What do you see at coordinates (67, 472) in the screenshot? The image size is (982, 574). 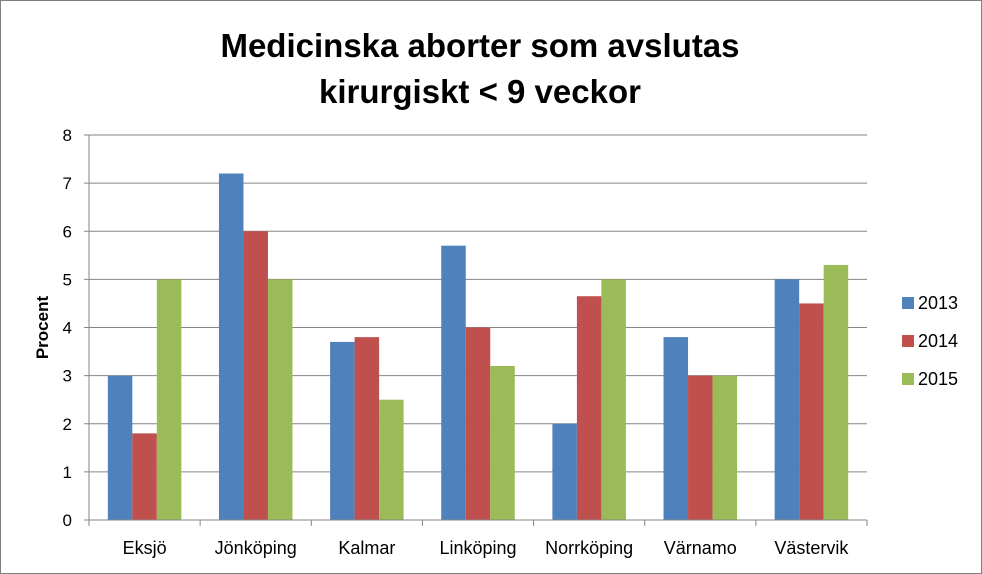 I see `y-tick-label: 1` at bounding box center [67, 472].